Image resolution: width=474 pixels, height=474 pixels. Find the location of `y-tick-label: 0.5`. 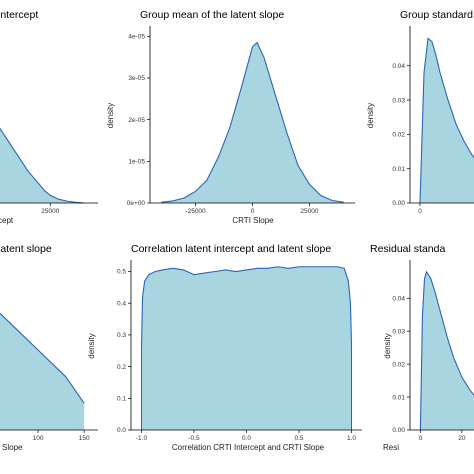

y-tick-label: 0.5 is located at coordinates (121, 272).